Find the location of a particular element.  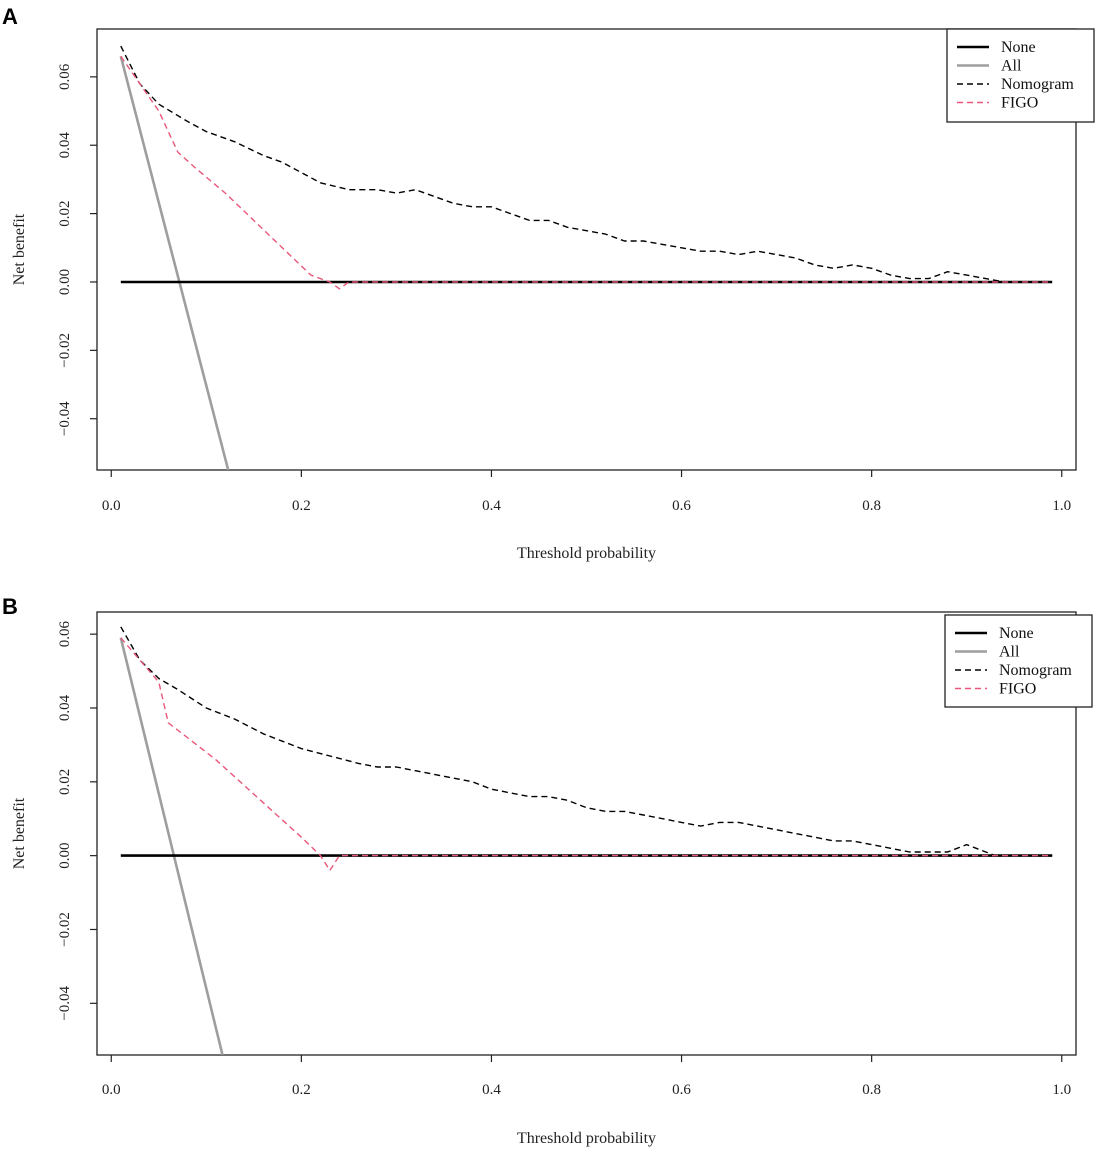

panel-label: A is located at coordinates (10, 16).